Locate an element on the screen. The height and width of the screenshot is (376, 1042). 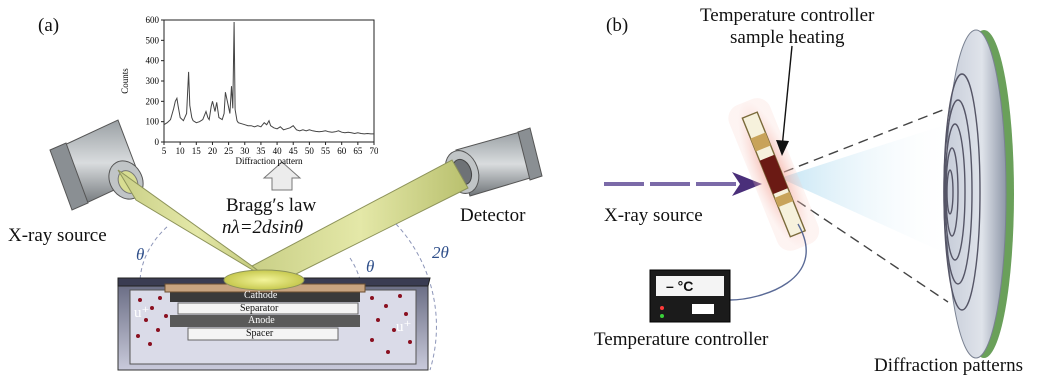
y-tick-label: 400 is located at coordinates (153, 61).